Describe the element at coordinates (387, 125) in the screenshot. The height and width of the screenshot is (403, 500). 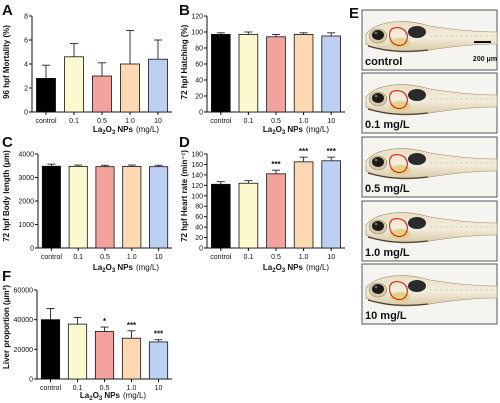
I see `concentration-label: 0.1 mg/L` at that location.